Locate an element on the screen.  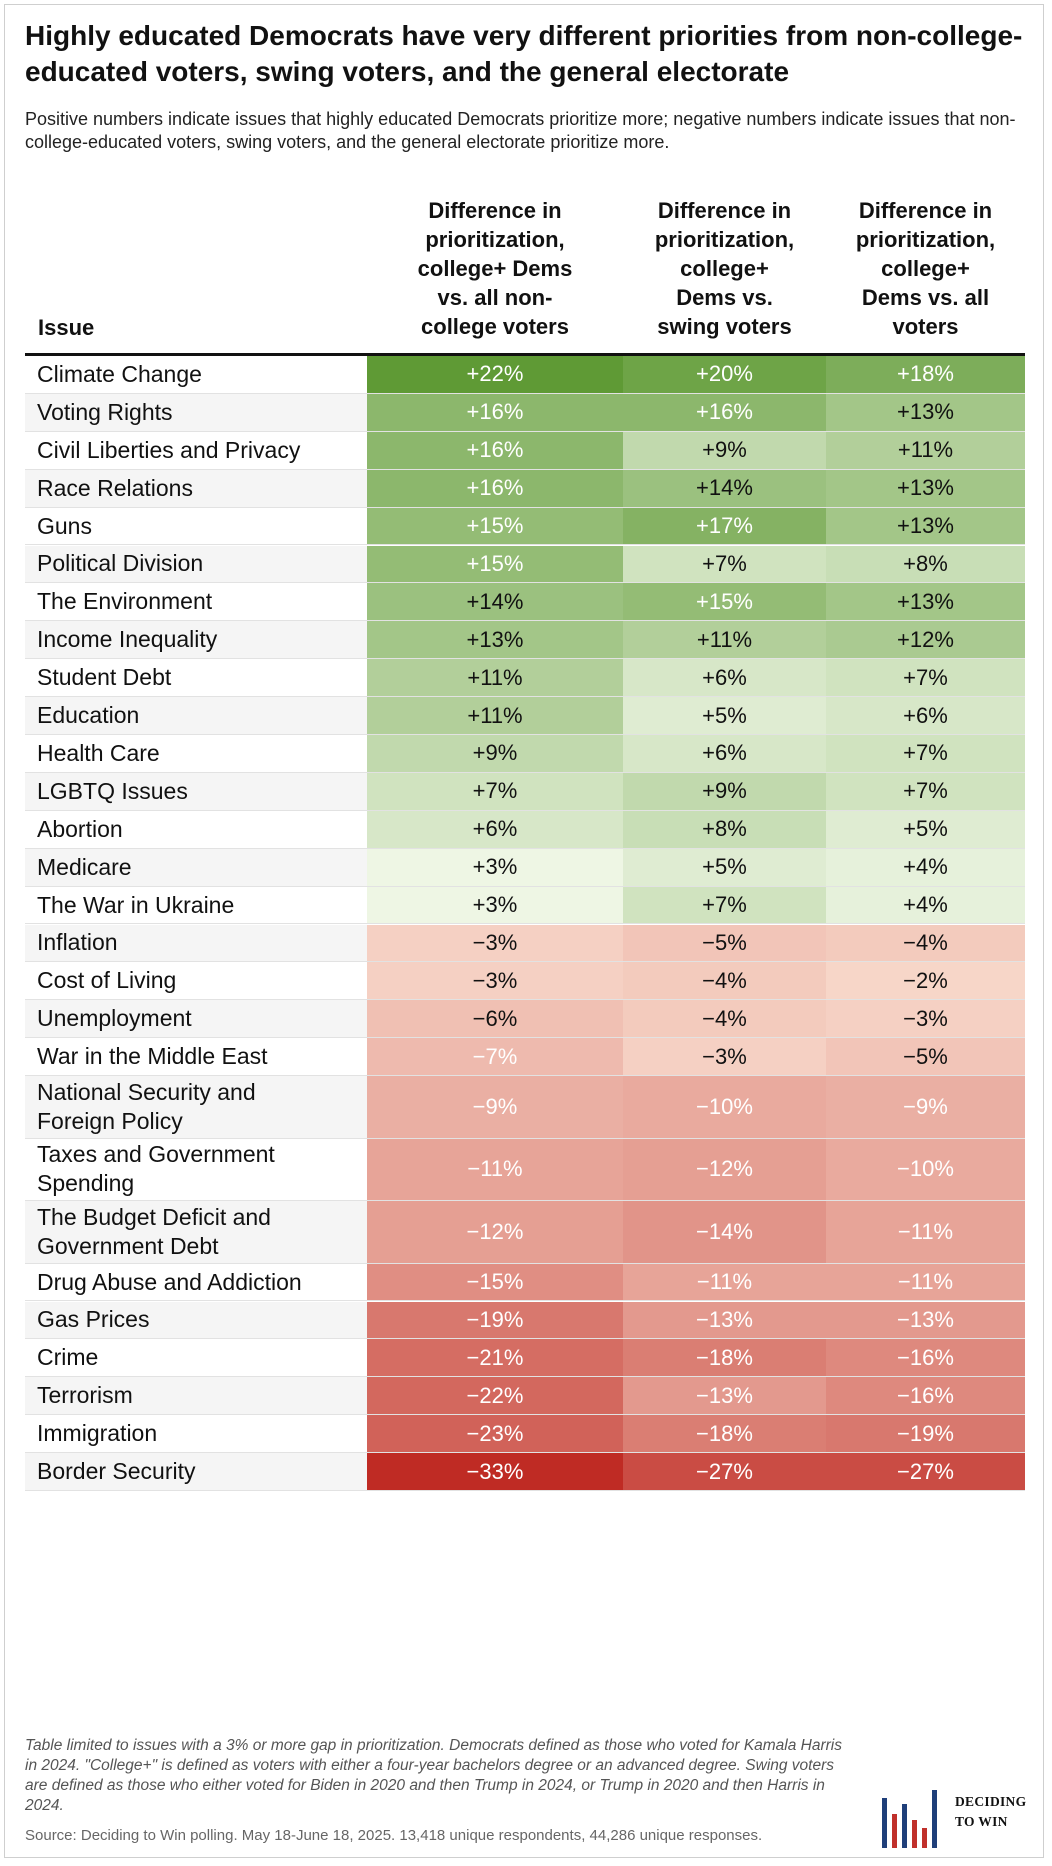
header-rule is located at coordinates (525, 354).